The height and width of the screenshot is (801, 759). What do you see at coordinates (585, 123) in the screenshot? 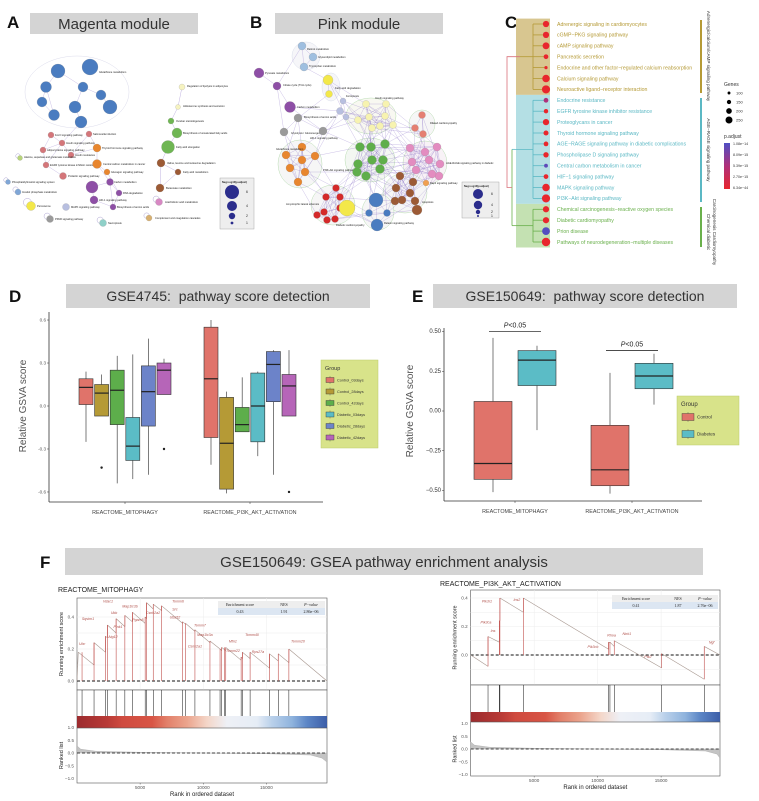
I see `term-label: Proteoglycans in cancer` at bounding box center [585, 123].